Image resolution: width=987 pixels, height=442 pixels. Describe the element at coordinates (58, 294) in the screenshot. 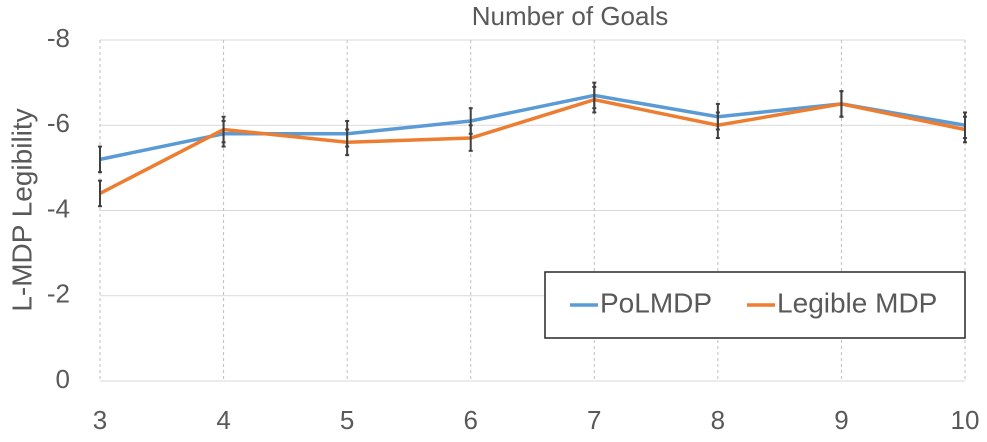

I see `y-tick-label: -2` at that location.